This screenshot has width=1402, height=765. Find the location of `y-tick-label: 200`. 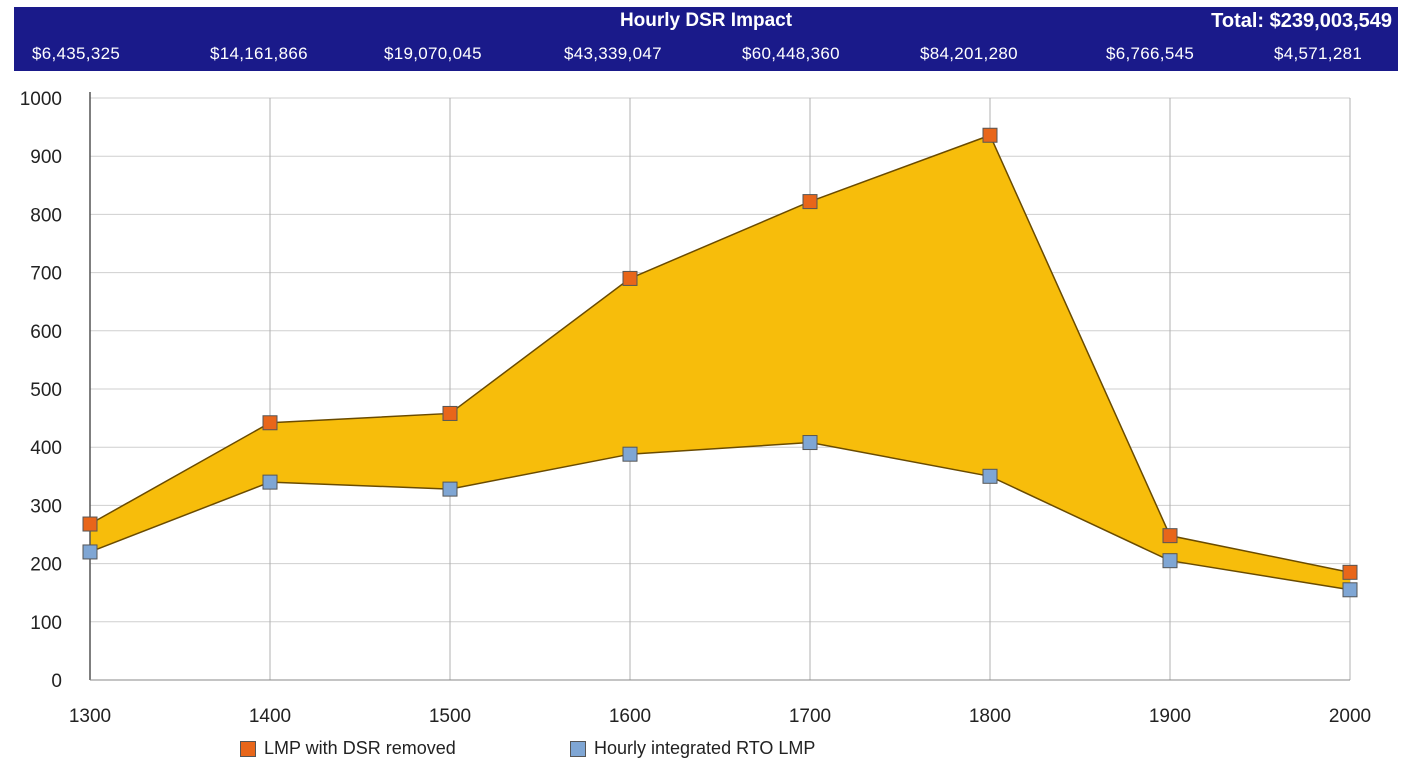

y-tick-label: 200 is located at coordinates (46, 565).